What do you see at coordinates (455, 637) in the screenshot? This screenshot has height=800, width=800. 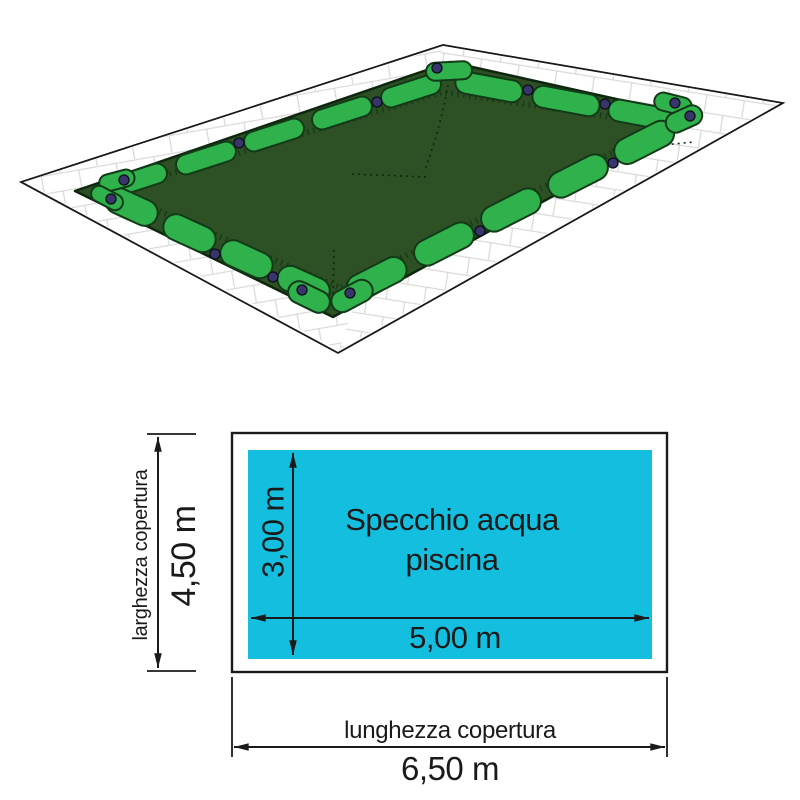 I see `pool-length-value: 5,00 m` at bounding box center [455, 637].